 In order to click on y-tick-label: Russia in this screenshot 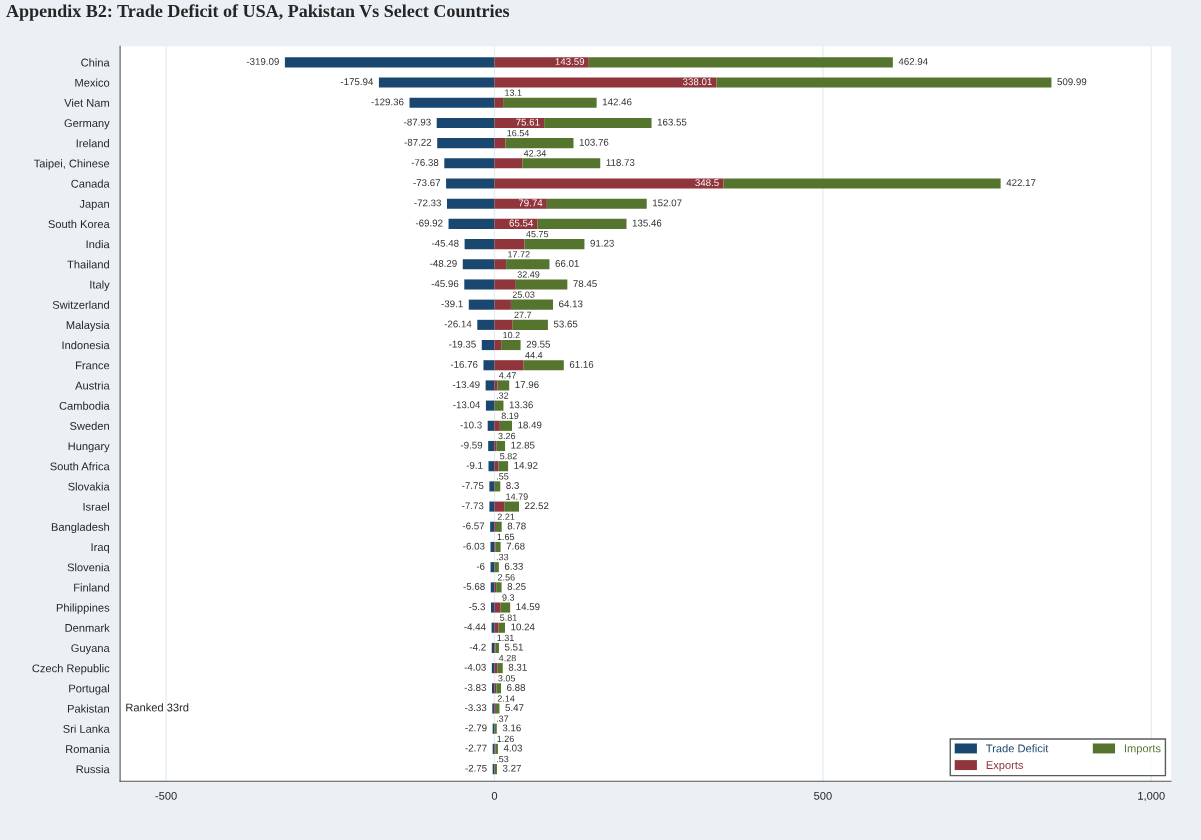, I will do `click(93, 769)`.